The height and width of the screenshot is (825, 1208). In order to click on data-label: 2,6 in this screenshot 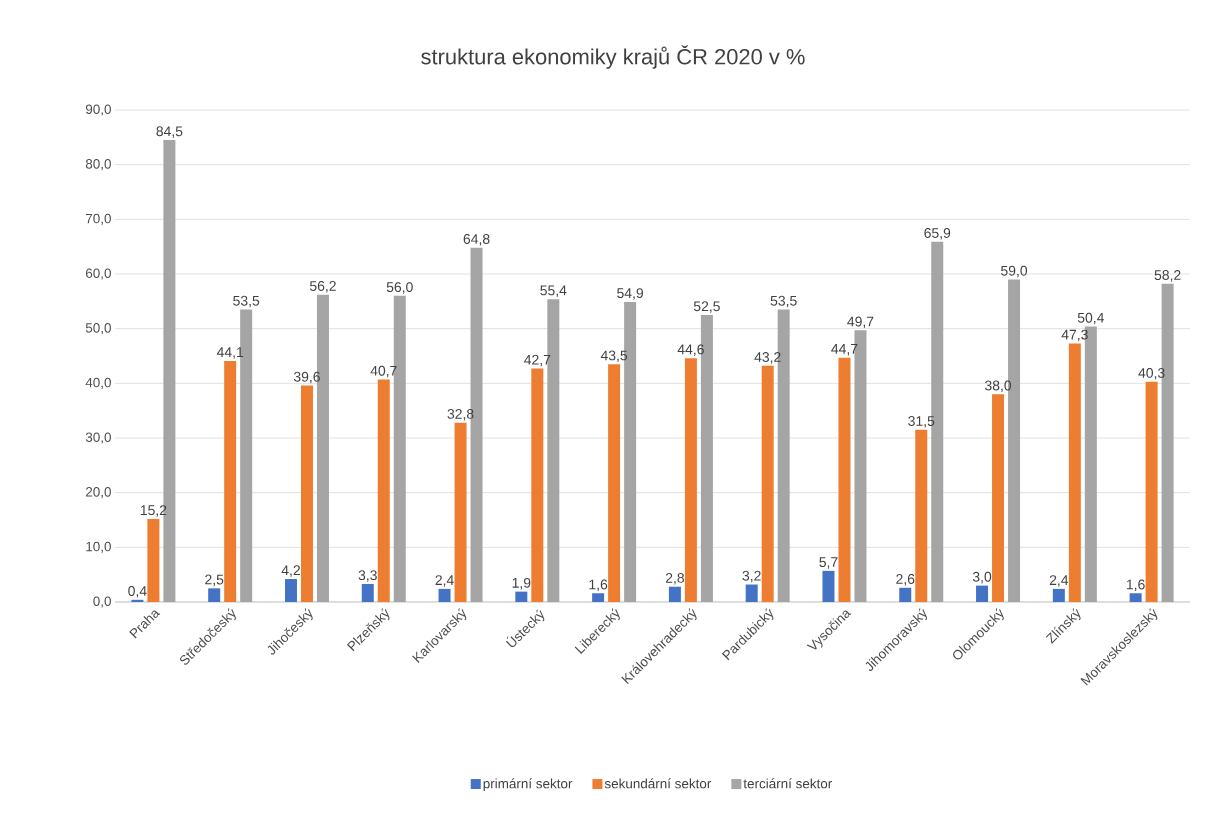, I will do `click(905, 580)`.